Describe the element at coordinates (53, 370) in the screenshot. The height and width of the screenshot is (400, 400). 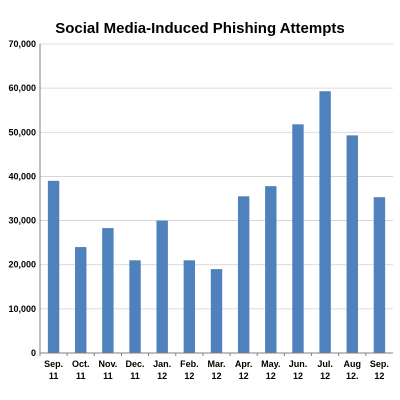
I see `x-tick-label: Sep. 11` at that location.